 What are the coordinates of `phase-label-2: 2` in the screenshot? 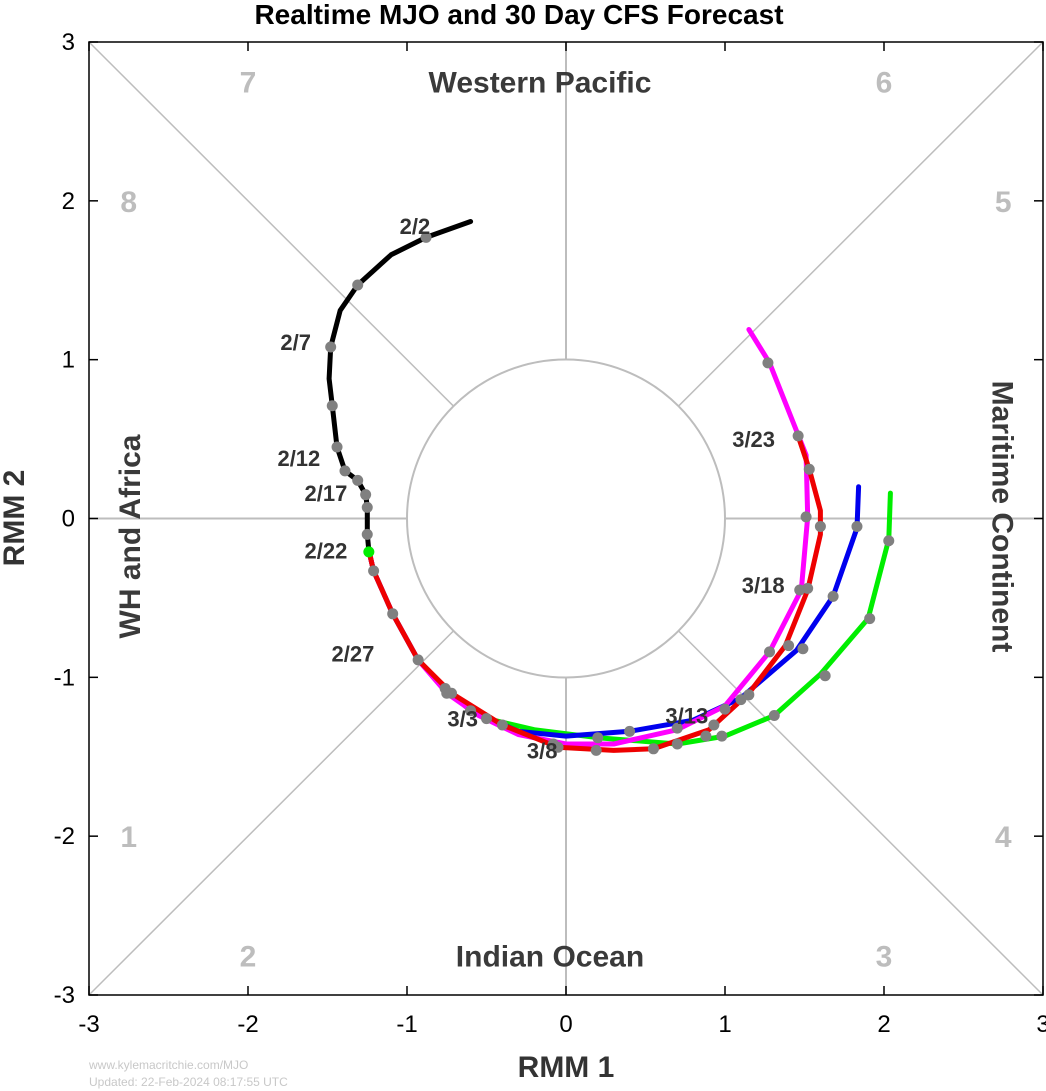 It's located at (248, 956).